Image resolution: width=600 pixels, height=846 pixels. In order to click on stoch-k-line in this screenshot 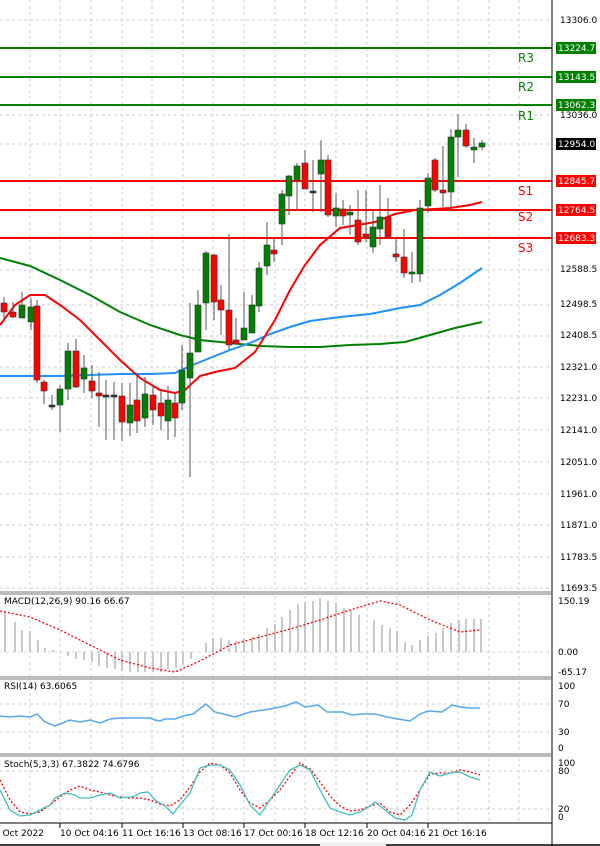, I will do `click(240, 792)`.